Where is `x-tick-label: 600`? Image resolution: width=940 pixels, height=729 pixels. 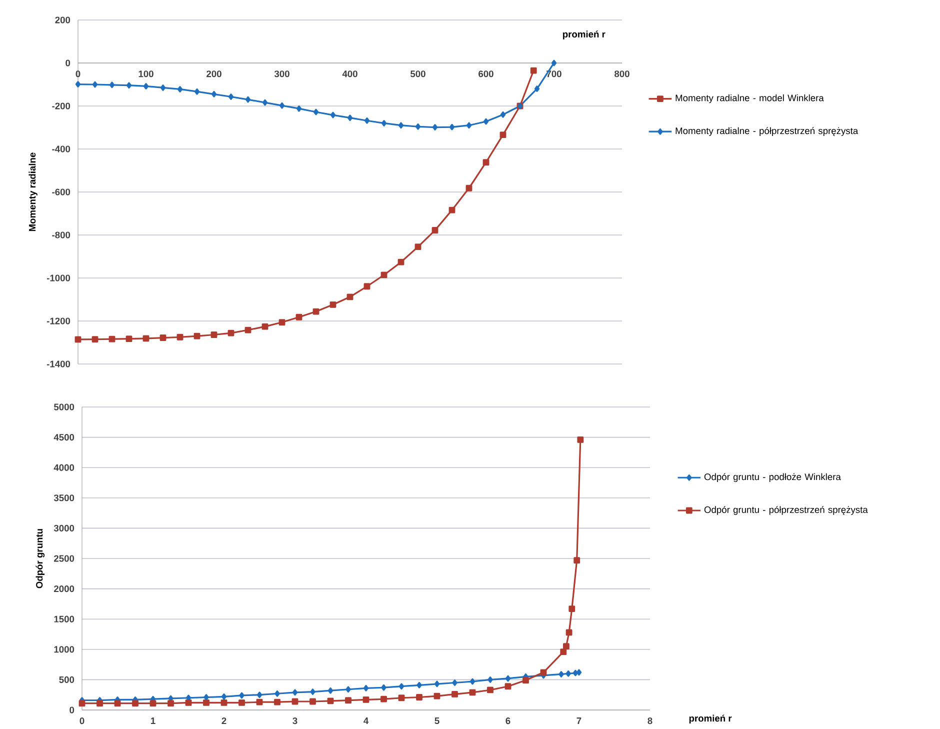
x-tick-label: 600 is located at coordinates (486, 74).